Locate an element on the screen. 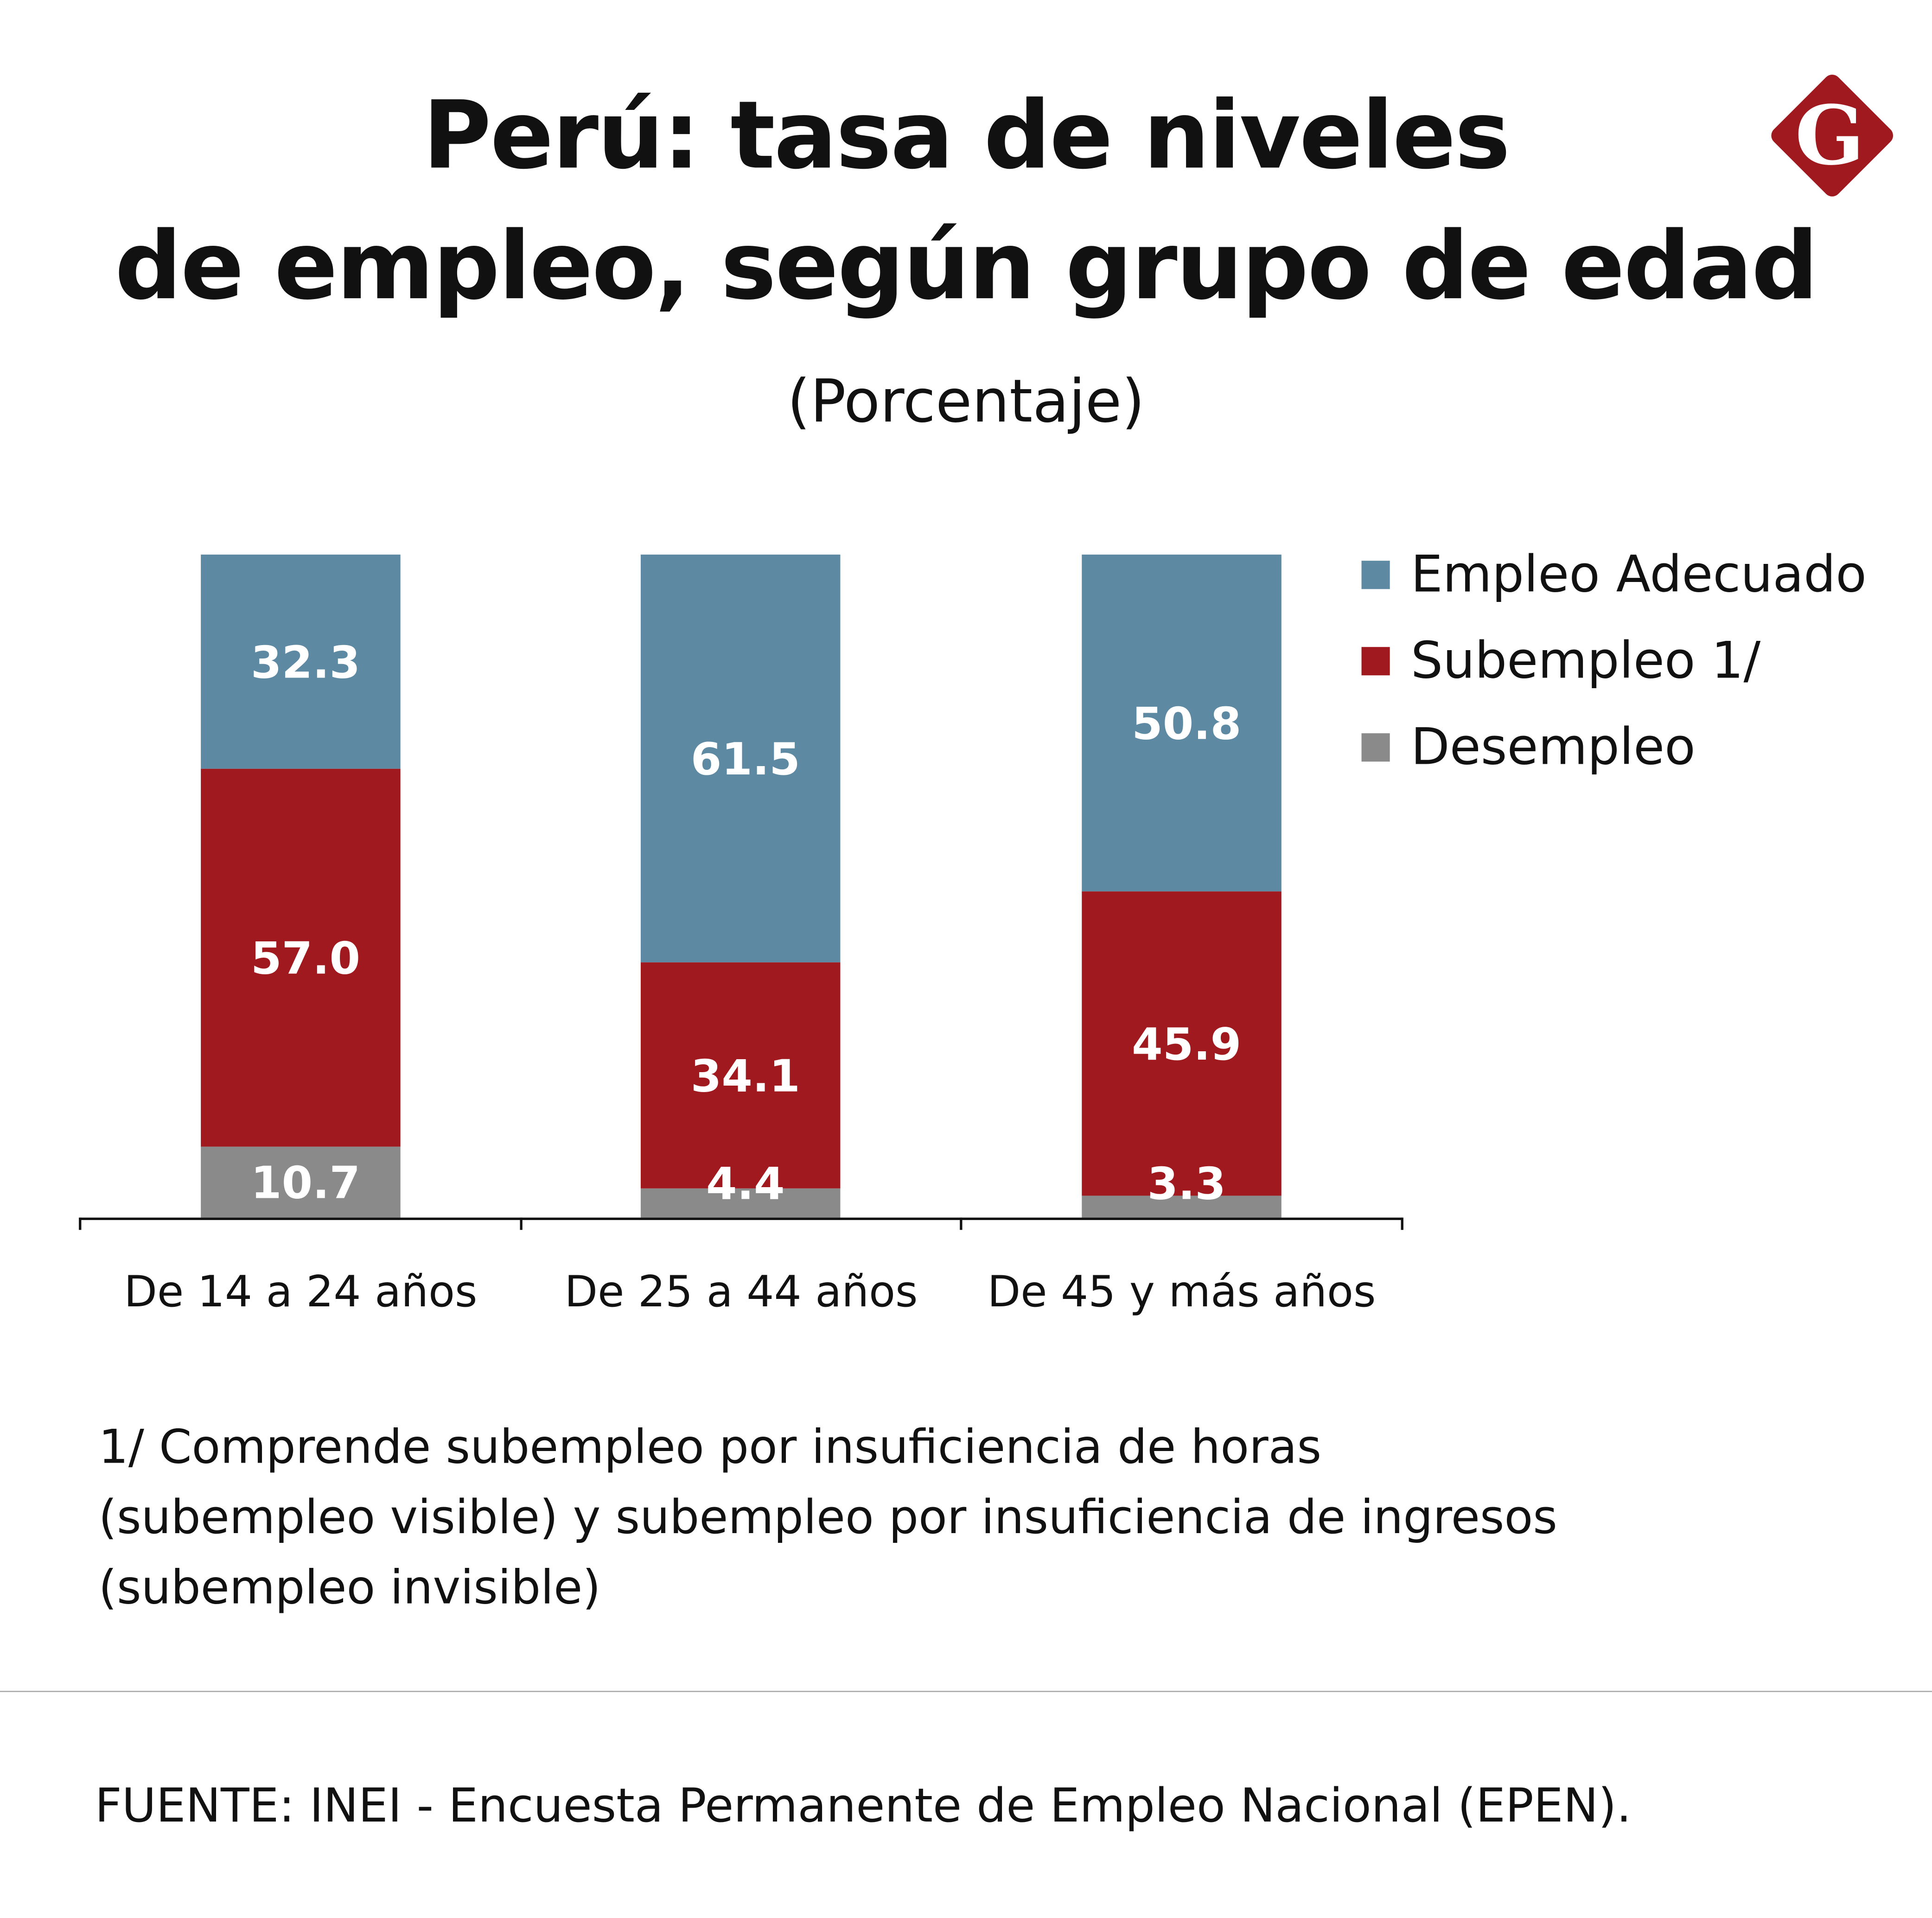 The image size is (1932, 1918). logo-g-icon: G is located at coordinates (1833, 135).